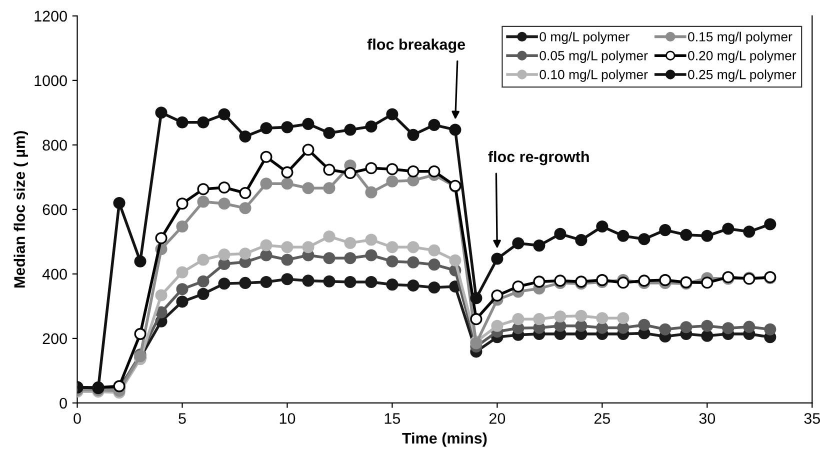 The height and width of the screenshot is (468, 822). Describe the element at coordinates (742, 76) in the screenshot. I see `legend-label: 0.25 mg/L polymer` at that location.